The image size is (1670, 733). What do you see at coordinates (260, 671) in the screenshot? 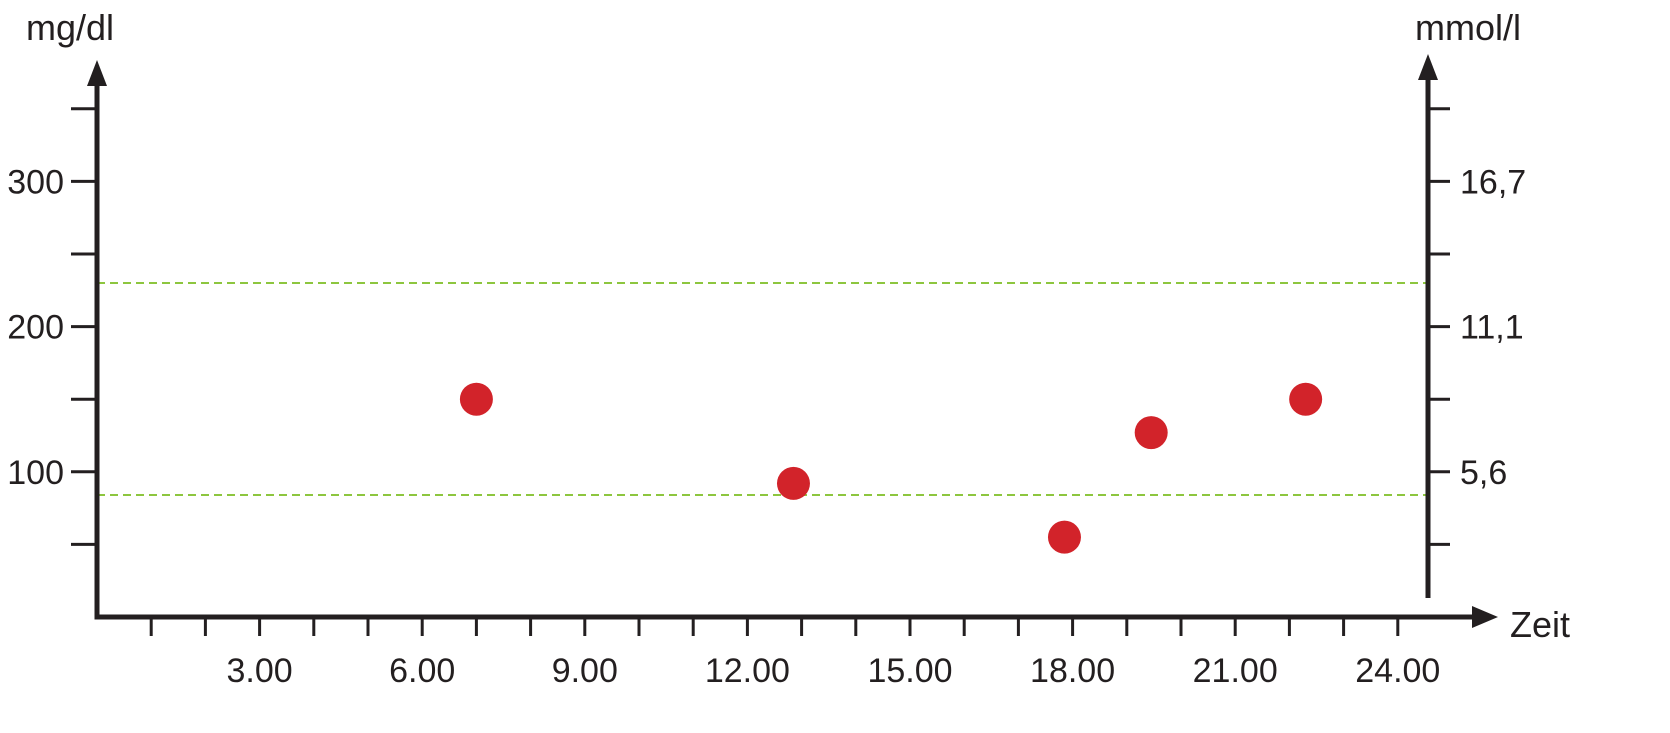
I see `x-tick-label: 3.00` at bounding box center [260, 671].